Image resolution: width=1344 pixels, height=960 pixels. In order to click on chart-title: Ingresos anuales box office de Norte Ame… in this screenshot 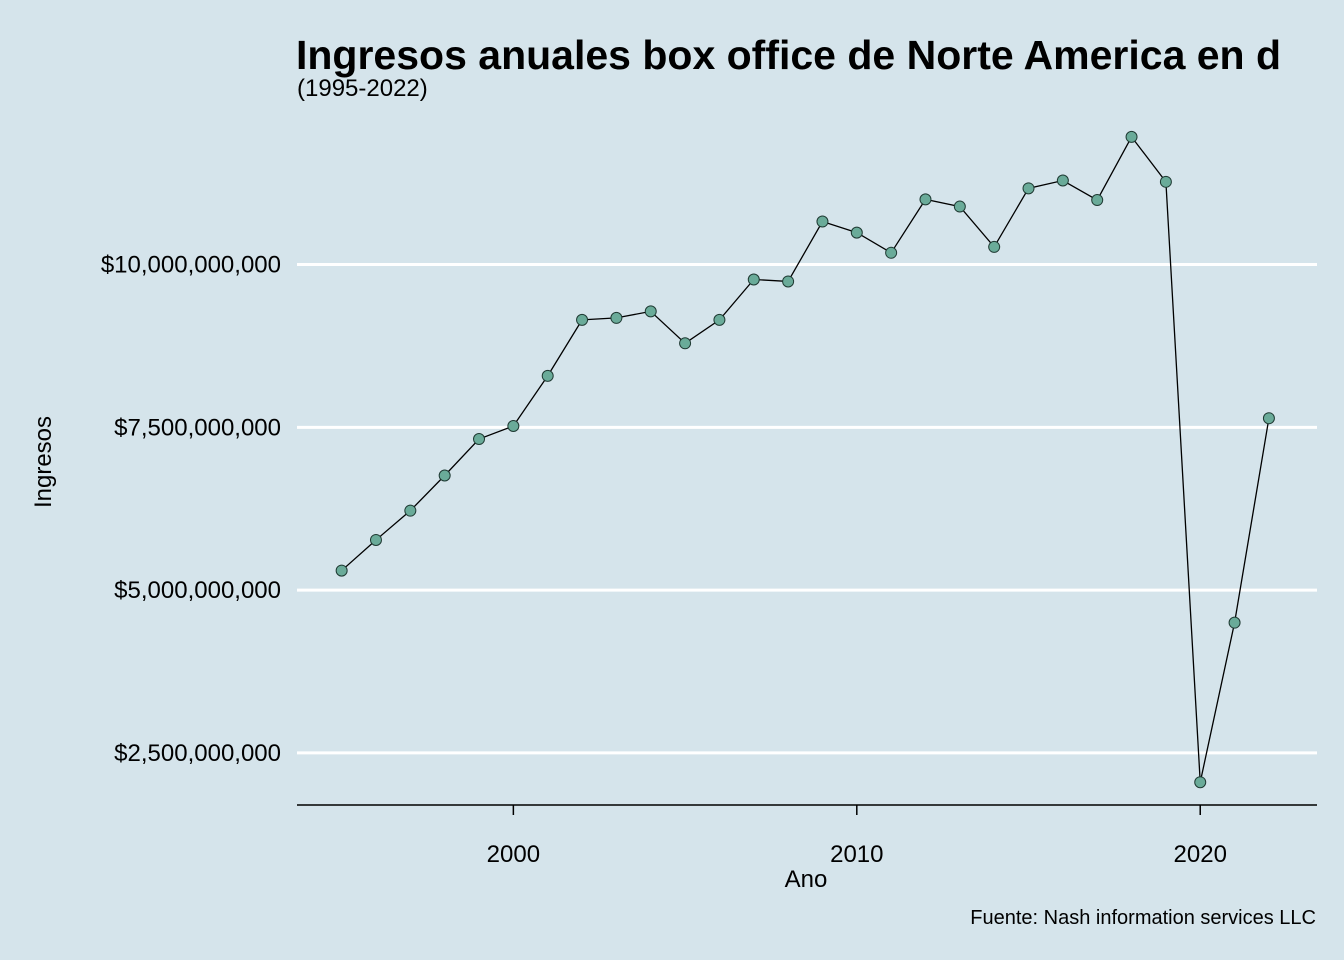, I will do `click(788, 55)`.